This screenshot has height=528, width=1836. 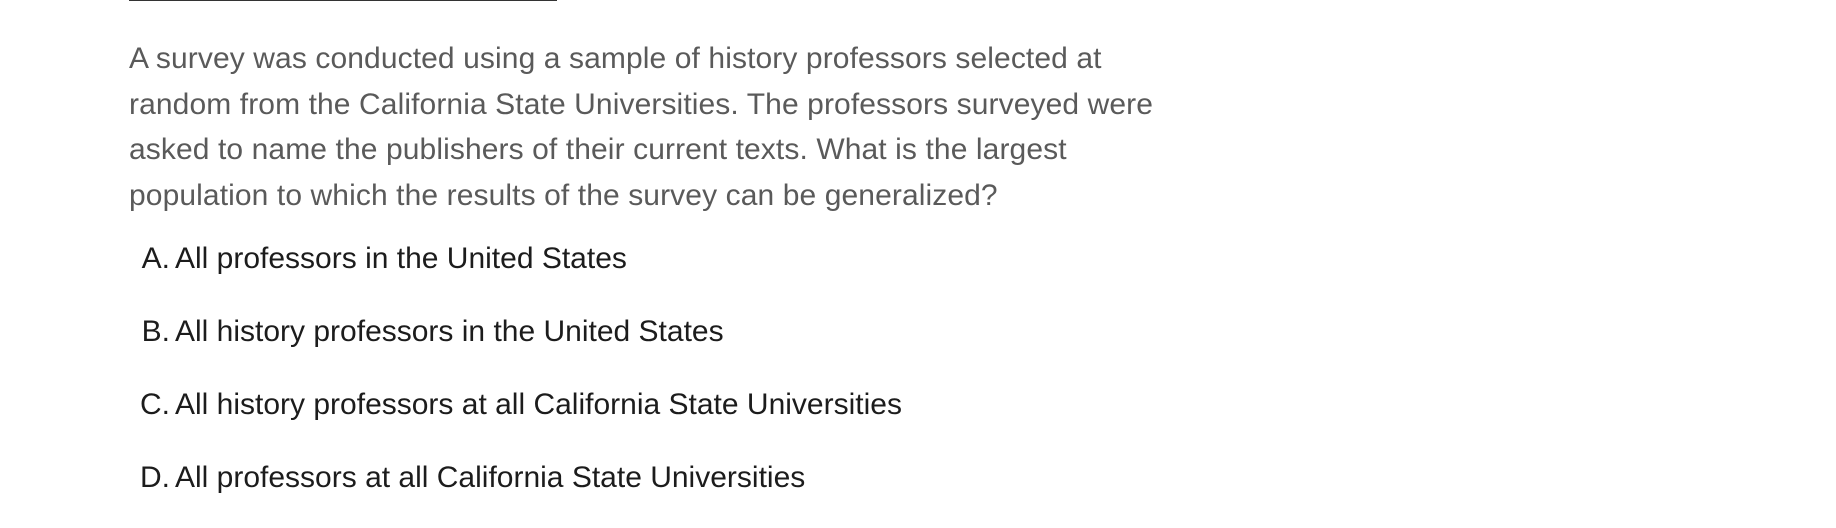 I want to click on option-letter: B., so click(x=155, y=331).